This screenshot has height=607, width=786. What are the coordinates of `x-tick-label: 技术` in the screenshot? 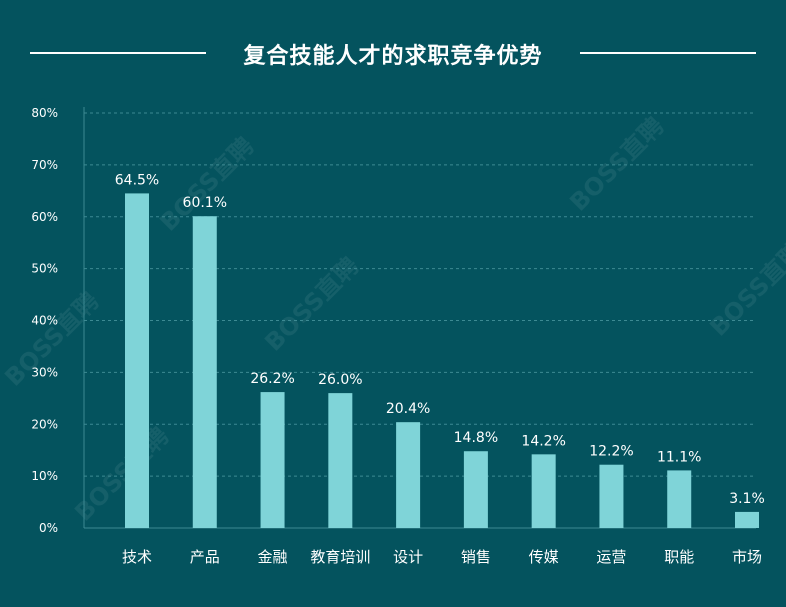 It's located at (137, 557).